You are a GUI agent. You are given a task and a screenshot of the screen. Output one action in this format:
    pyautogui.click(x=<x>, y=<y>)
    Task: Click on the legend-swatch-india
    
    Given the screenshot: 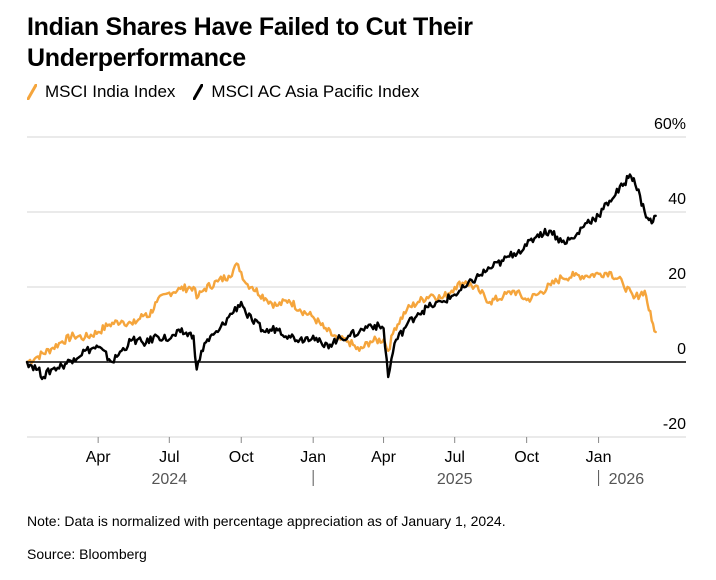 What is the action you would take?
    pyautogui.click(x=32, y=92)
    